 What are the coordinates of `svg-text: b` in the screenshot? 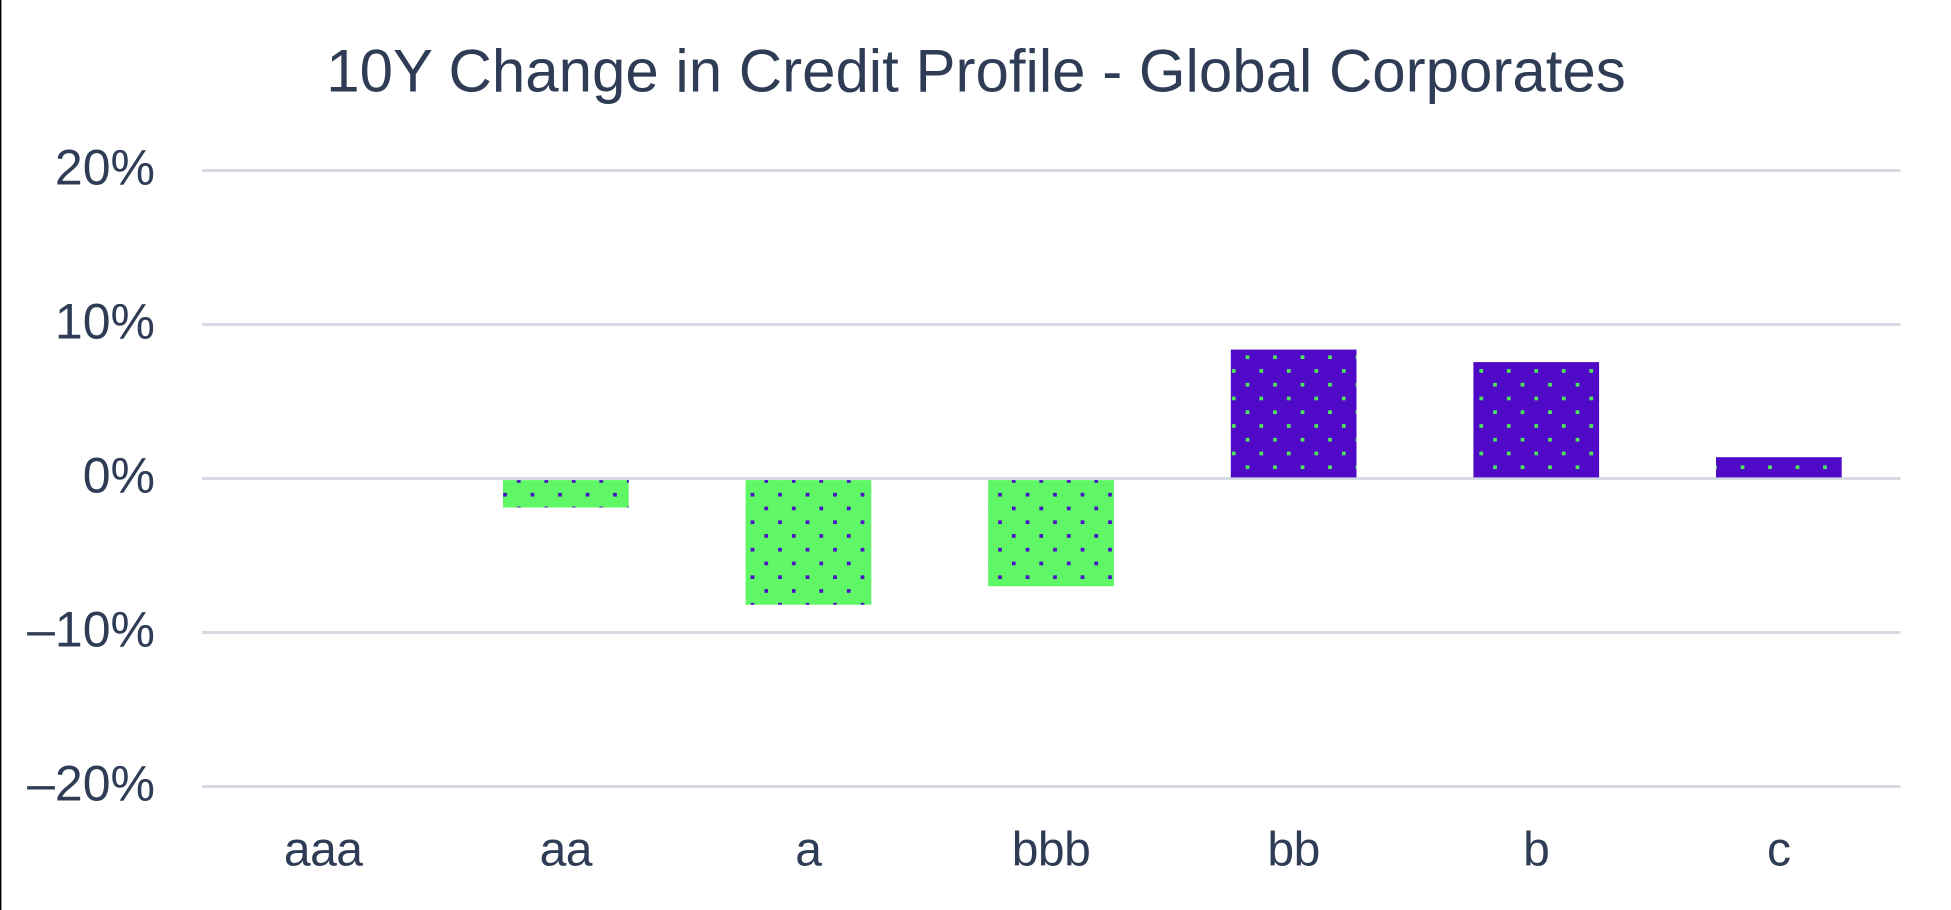 It's located at (1536, 850).